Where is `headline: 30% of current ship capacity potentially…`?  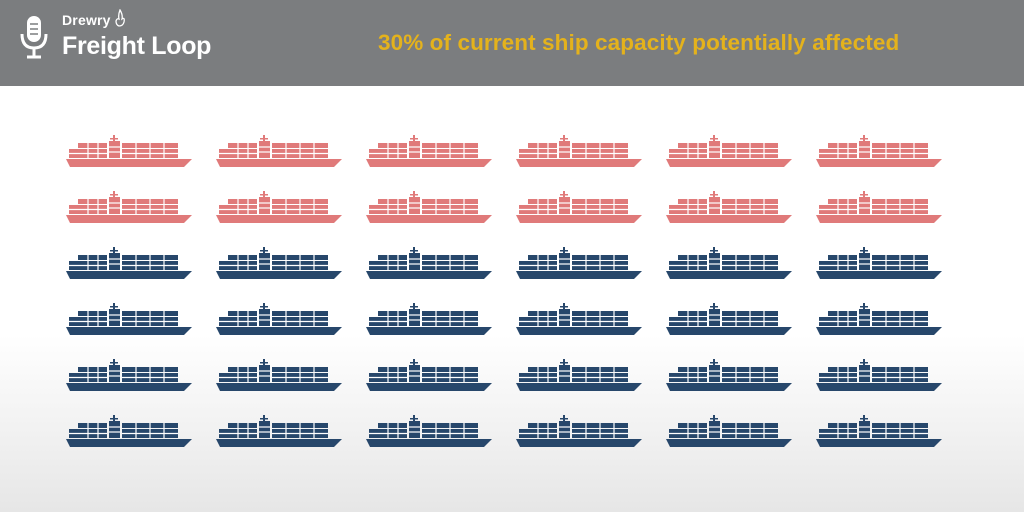 headline: 30% of current ship capacity potentially… is located at coordinates (639, 42).